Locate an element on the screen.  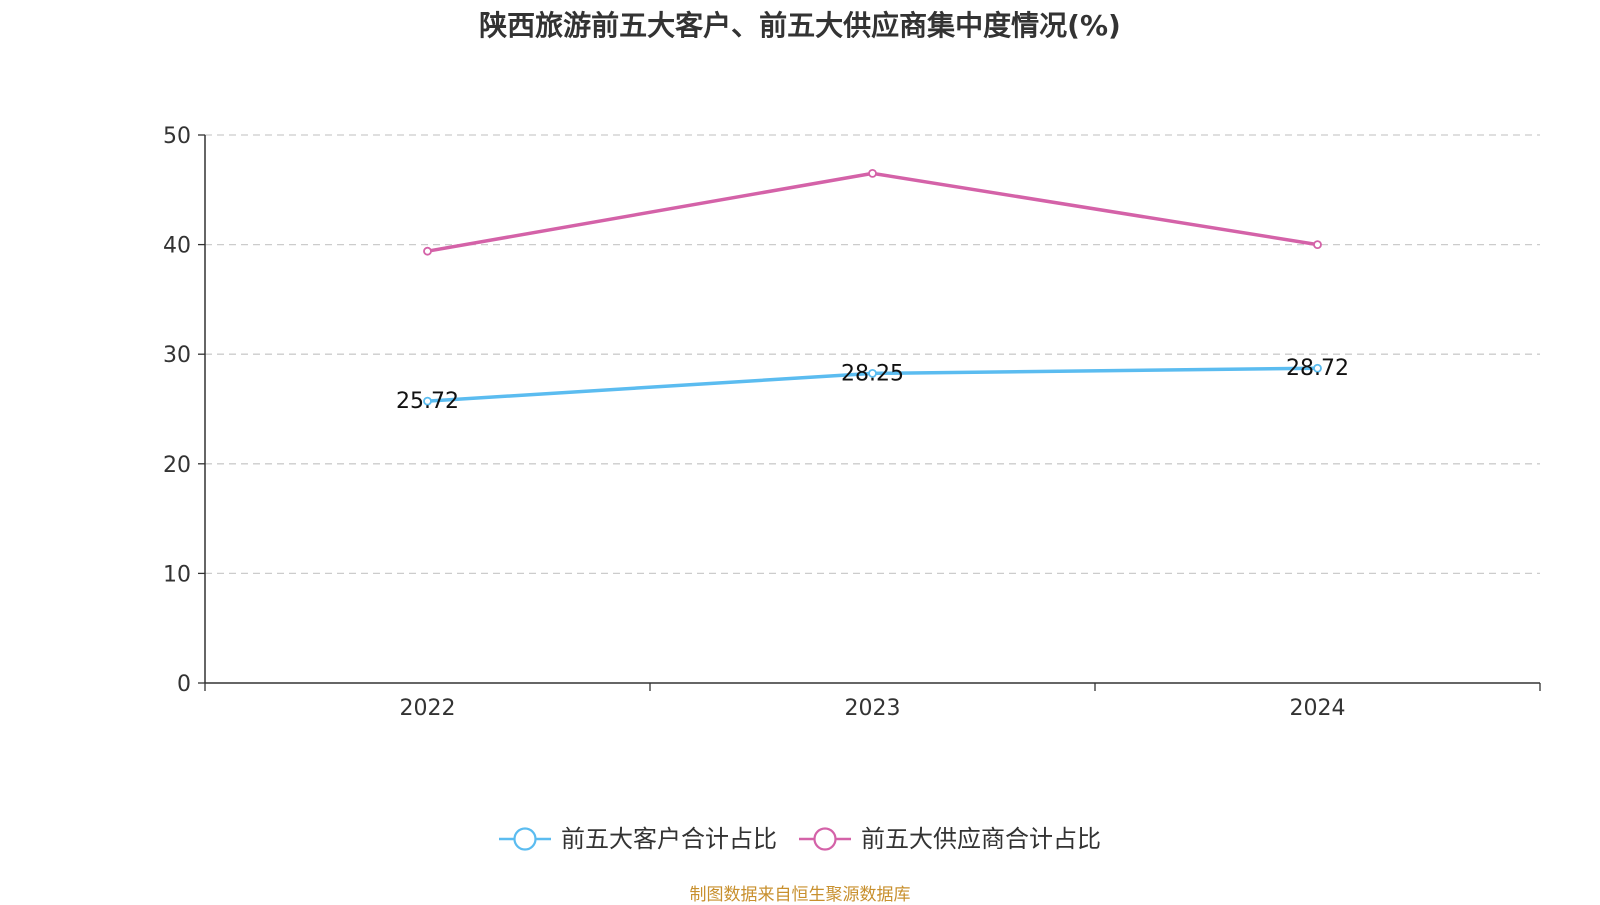
x-tick-label: 2024 is located at coordinates (1318, 708).